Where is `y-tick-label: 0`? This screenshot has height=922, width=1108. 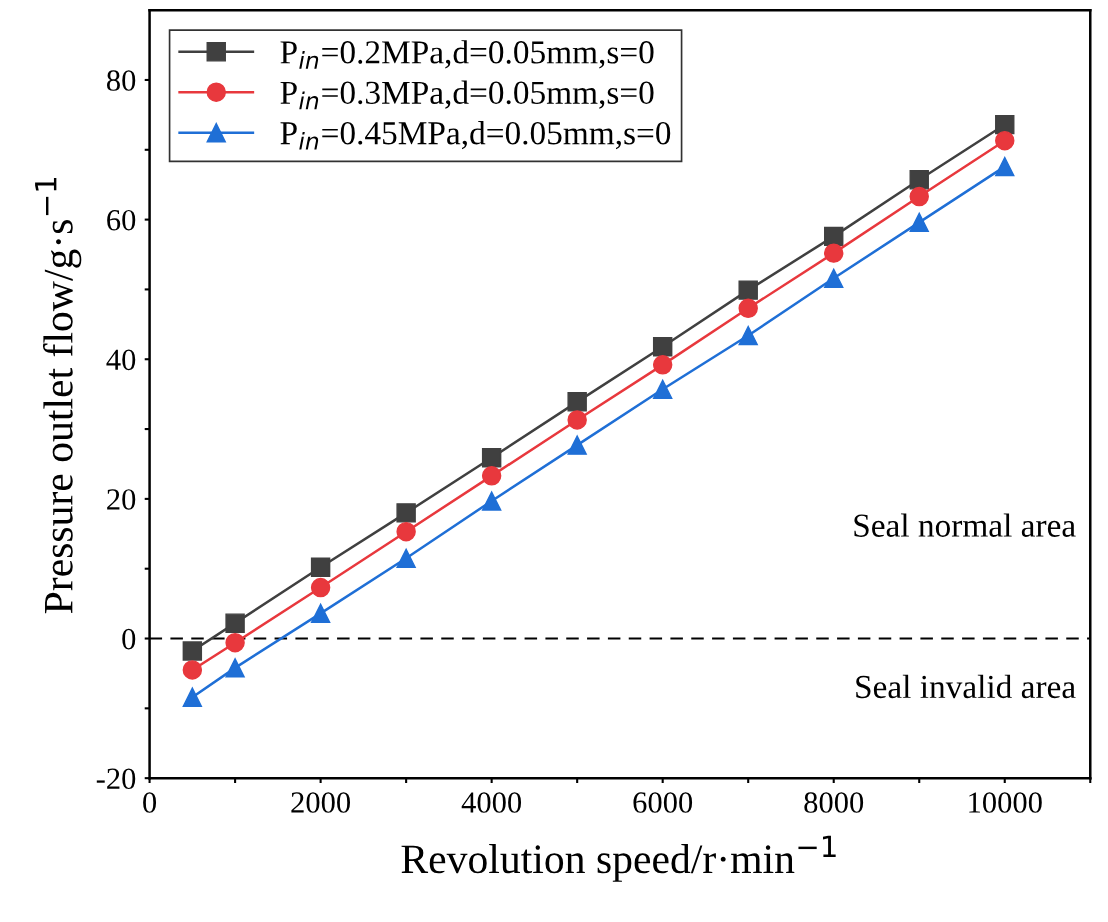 y-tick-label: 0 is located at coordinates (129, 639).